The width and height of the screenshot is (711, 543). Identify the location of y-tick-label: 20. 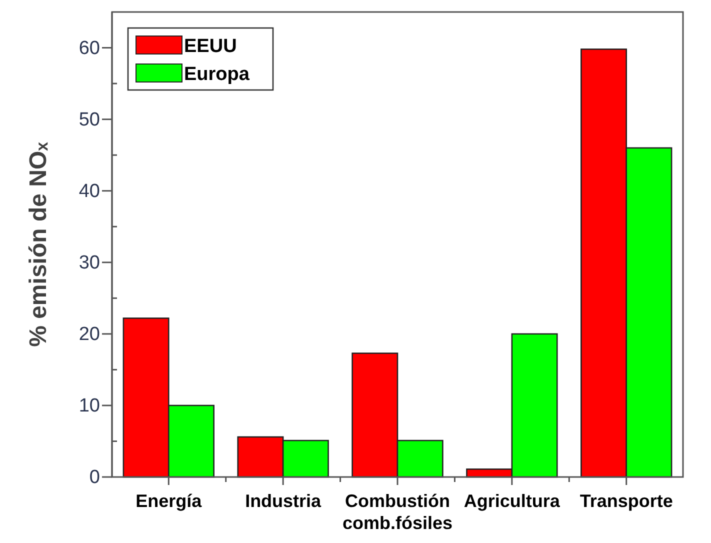
(89, 335).